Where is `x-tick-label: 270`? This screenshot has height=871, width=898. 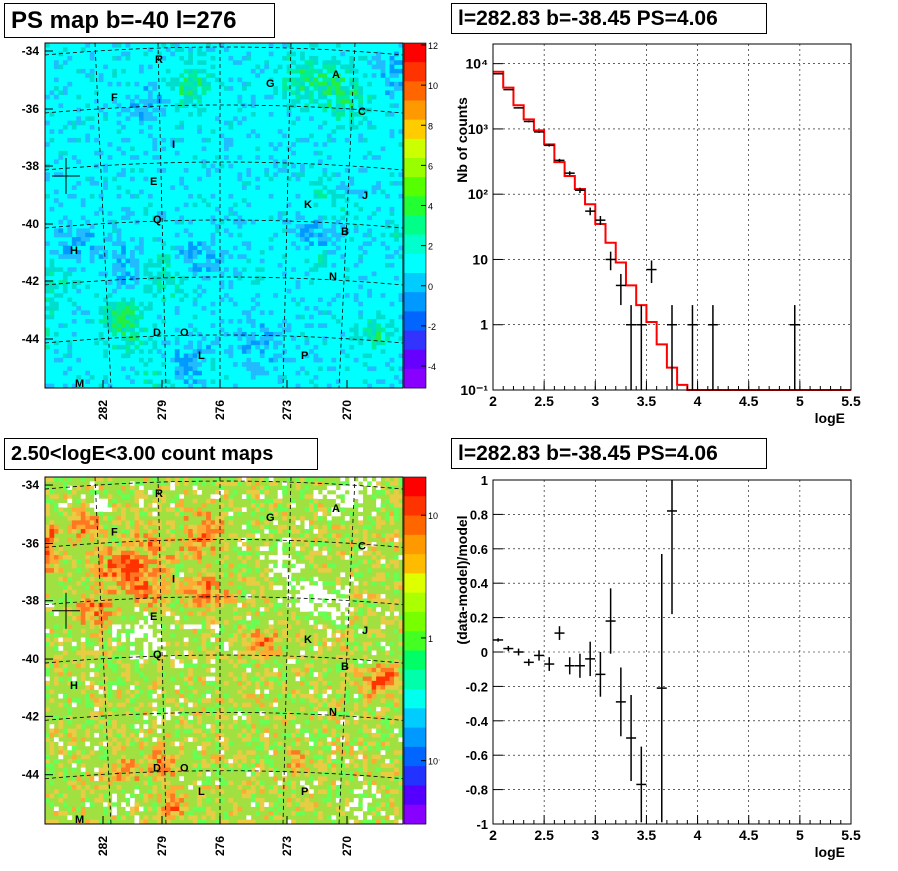
x-tick-label: 270 is located at coordinates (347, 410).